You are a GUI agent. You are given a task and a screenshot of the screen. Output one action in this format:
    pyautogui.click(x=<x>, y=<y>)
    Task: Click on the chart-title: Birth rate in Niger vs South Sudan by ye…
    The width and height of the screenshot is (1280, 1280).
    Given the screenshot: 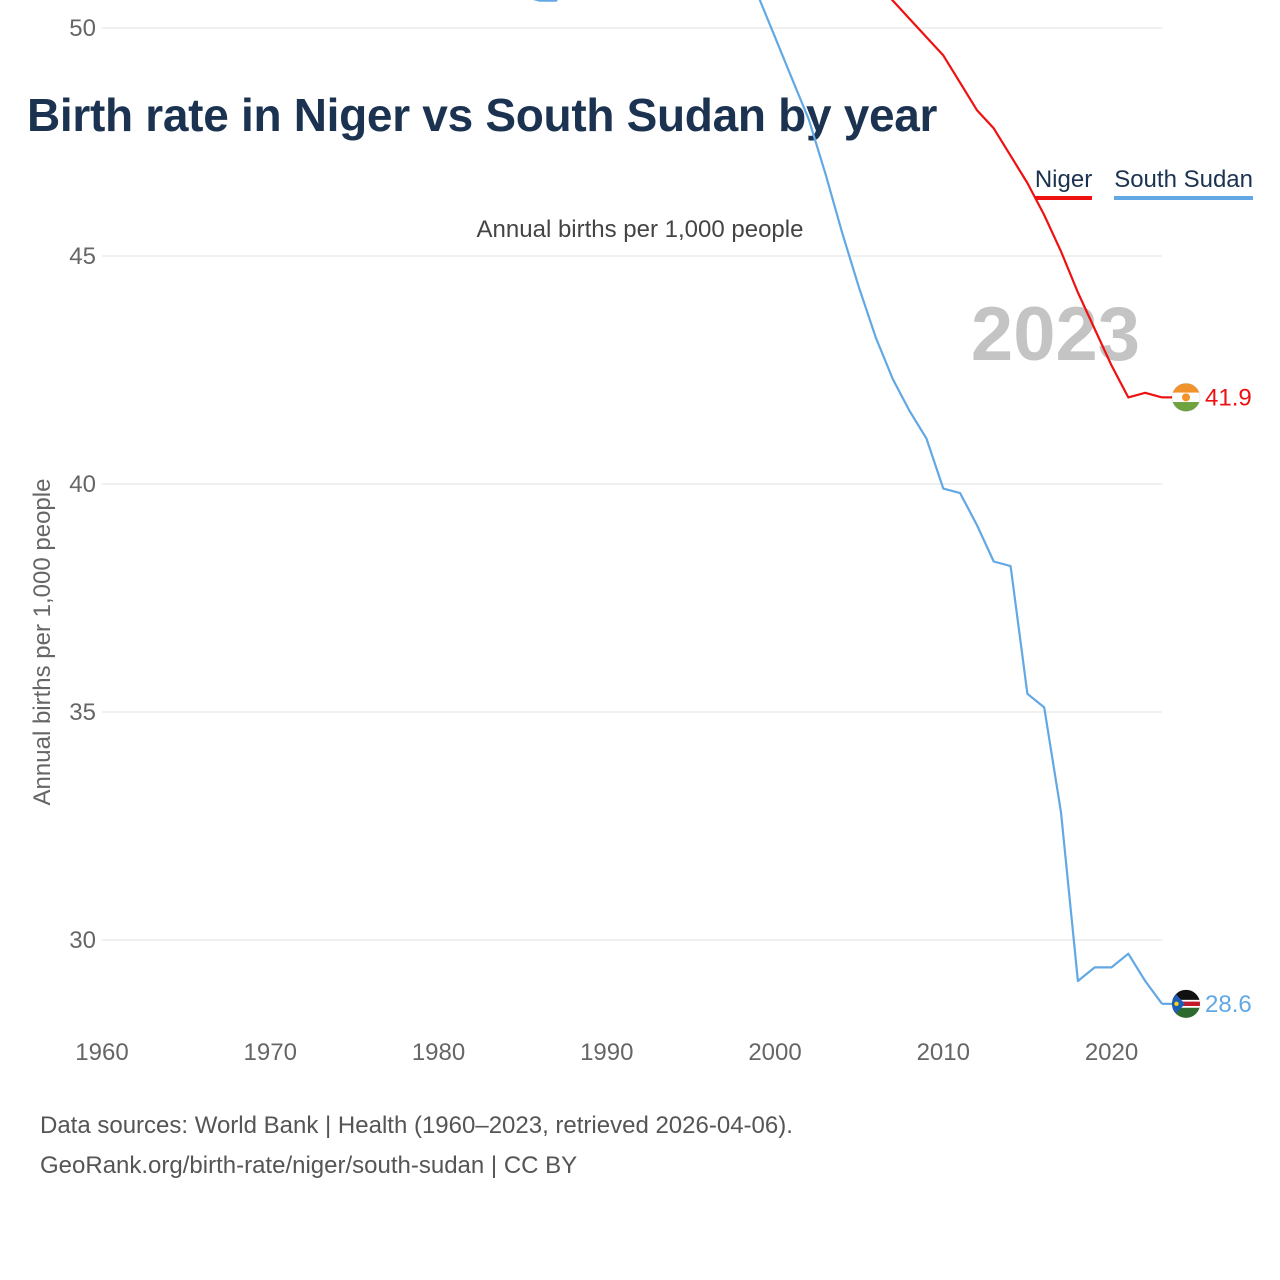 What is the action you would take?
    pyautogui.click(x=482, y=115)
    